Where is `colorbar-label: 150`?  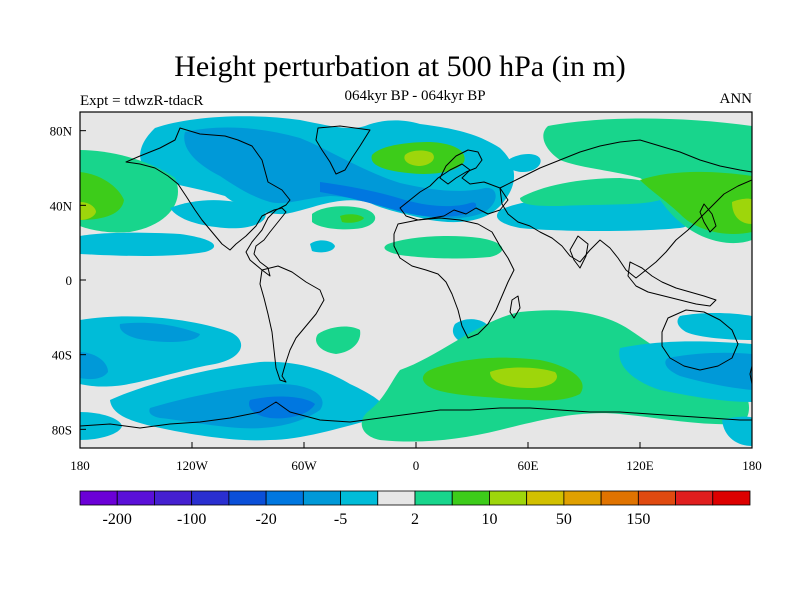
colorbar-label: 150 is located at coordinates (638, 519).